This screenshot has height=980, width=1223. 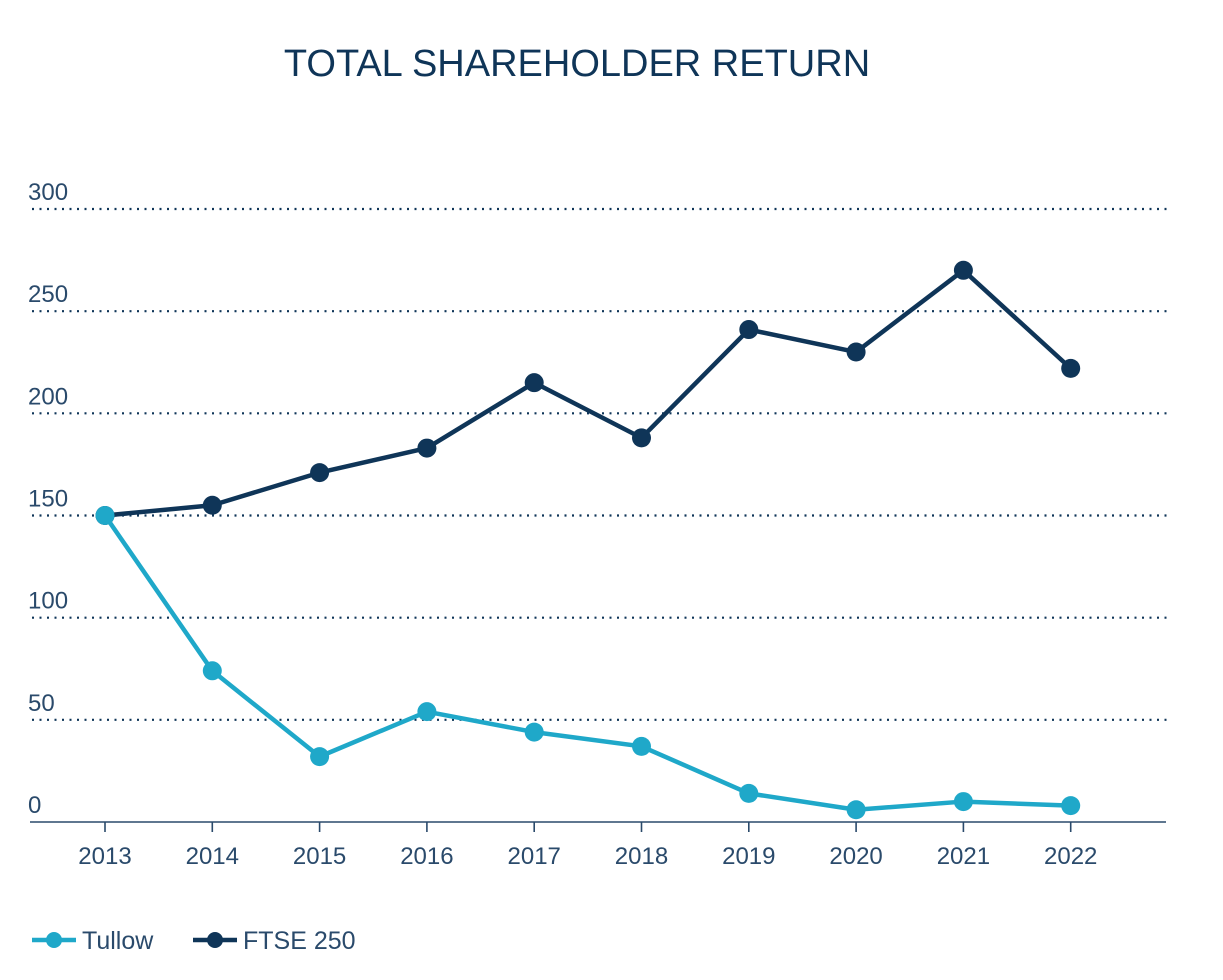 What do you see at coordinates (749, 793) in the screenshot?
I see `data-point-tullow-2019` at bounding box center [749, 793].